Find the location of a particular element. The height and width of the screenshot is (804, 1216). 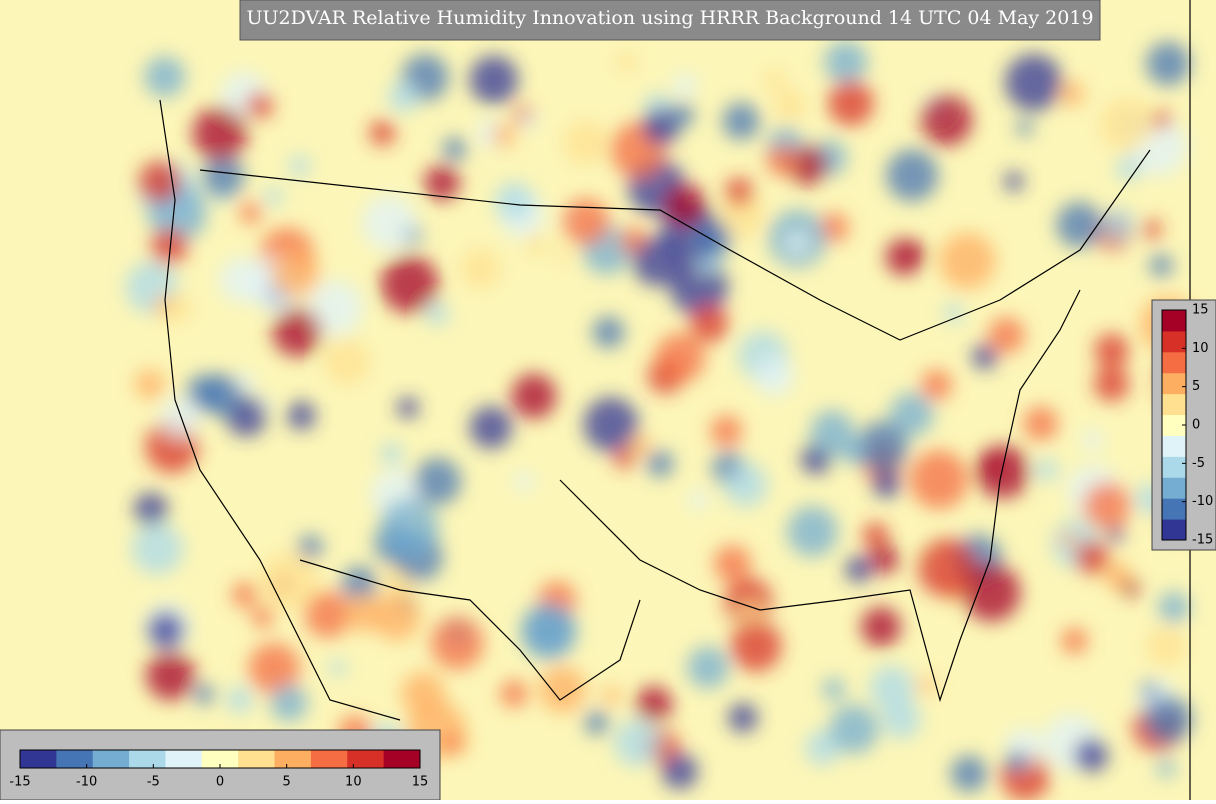

border-south is located at coordinates (470, 630).